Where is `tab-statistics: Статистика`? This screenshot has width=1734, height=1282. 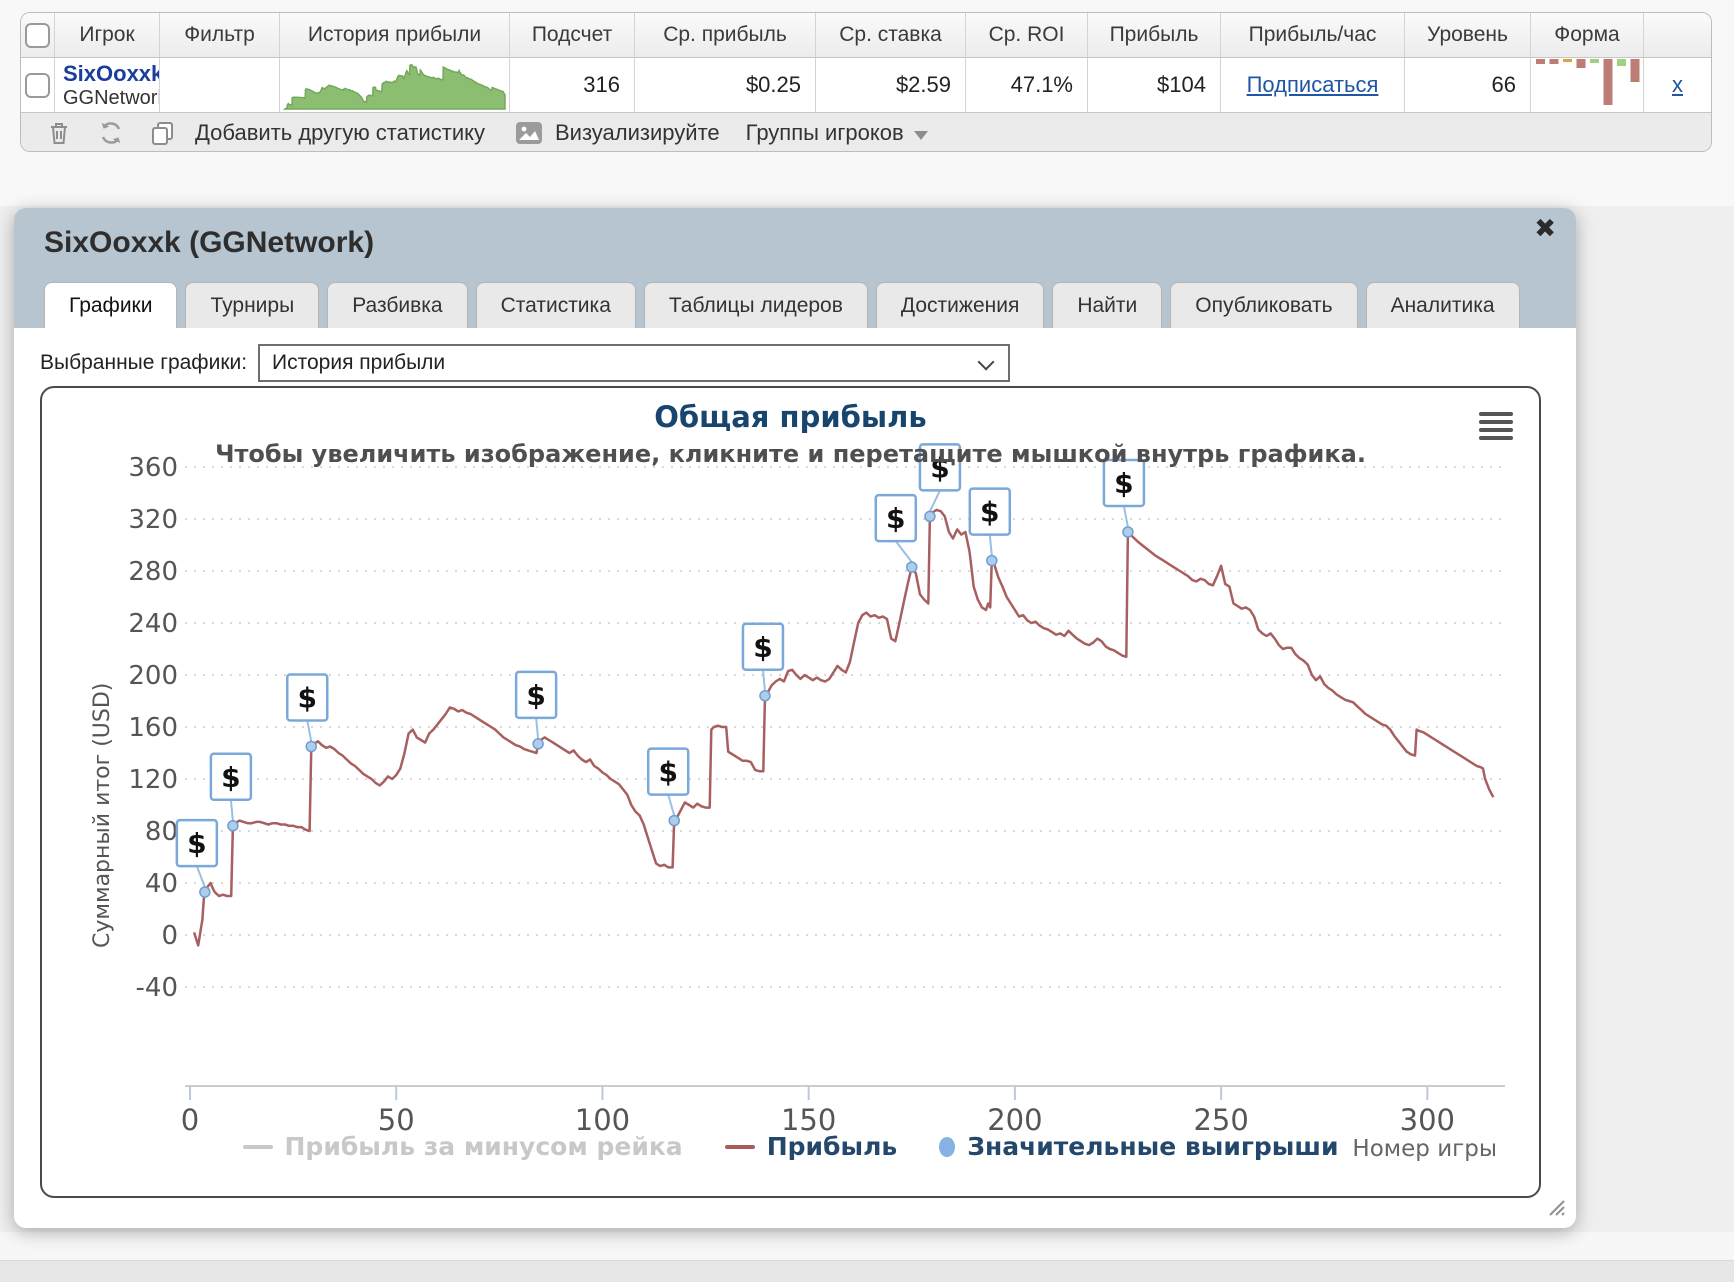 tab-statistics: Статистика is located at coordinates (555, 305).